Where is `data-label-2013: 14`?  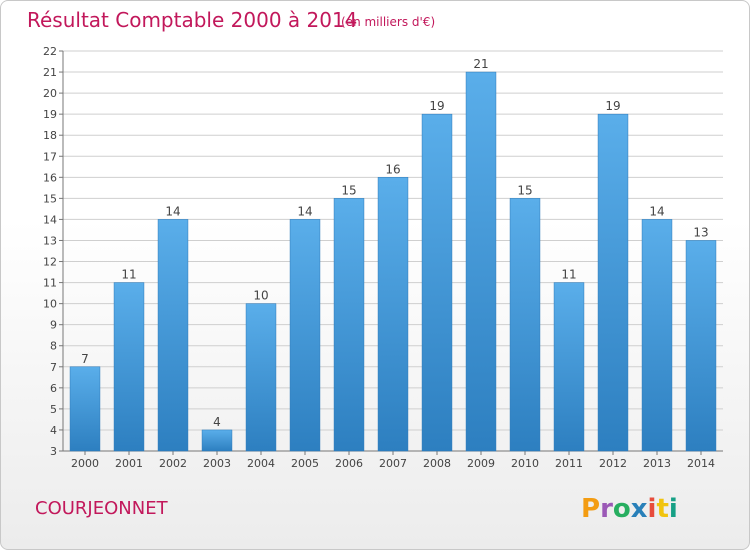 data-label-2013: 14 is located at coordinates (656, 211).